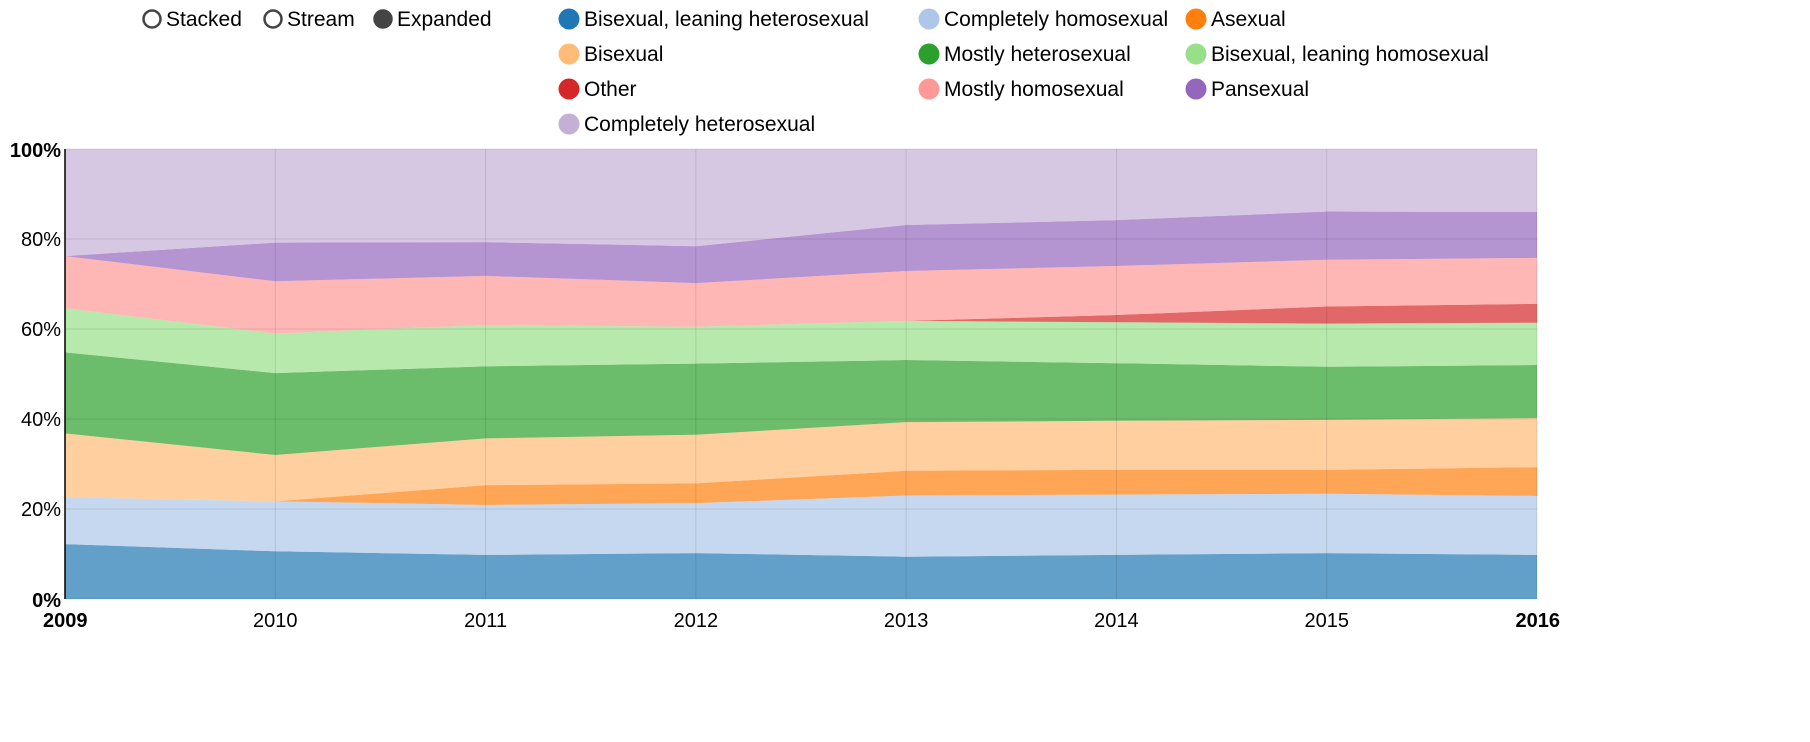 This screenshot has width=1810, height=742. Describe the element at coordinates (41, 510) in the screenshot. I see `y-tick-label: 20%` at that location.